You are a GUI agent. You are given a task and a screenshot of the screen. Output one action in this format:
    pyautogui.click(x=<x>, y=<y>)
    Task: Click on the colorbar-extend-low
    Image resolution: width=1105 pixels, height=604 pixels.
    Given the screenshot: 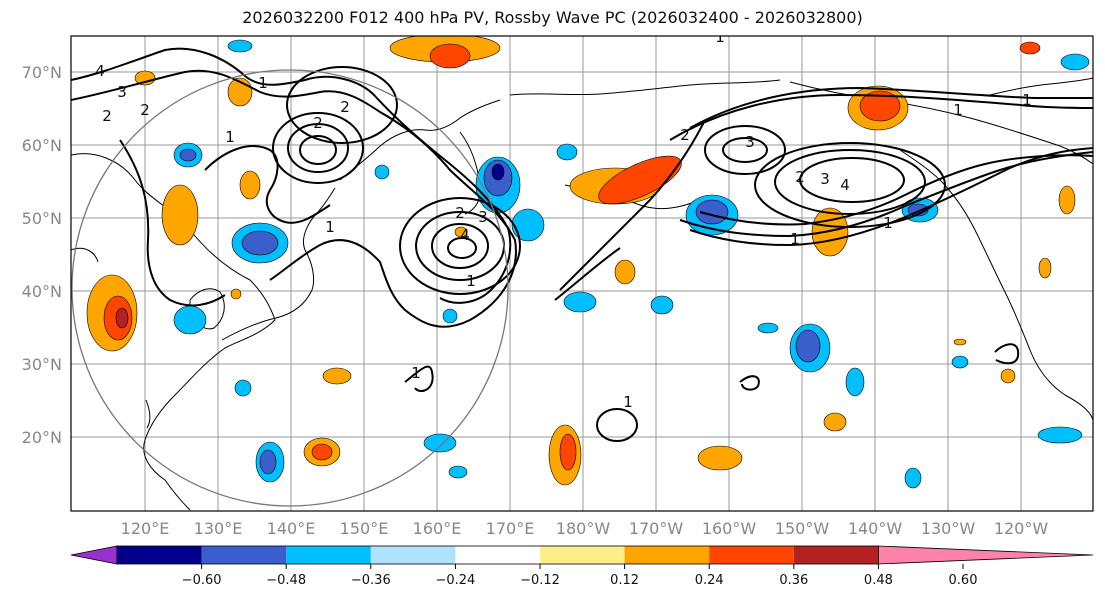 What is the action you would take?
    pyautogui.click(x=94, y=555)
    